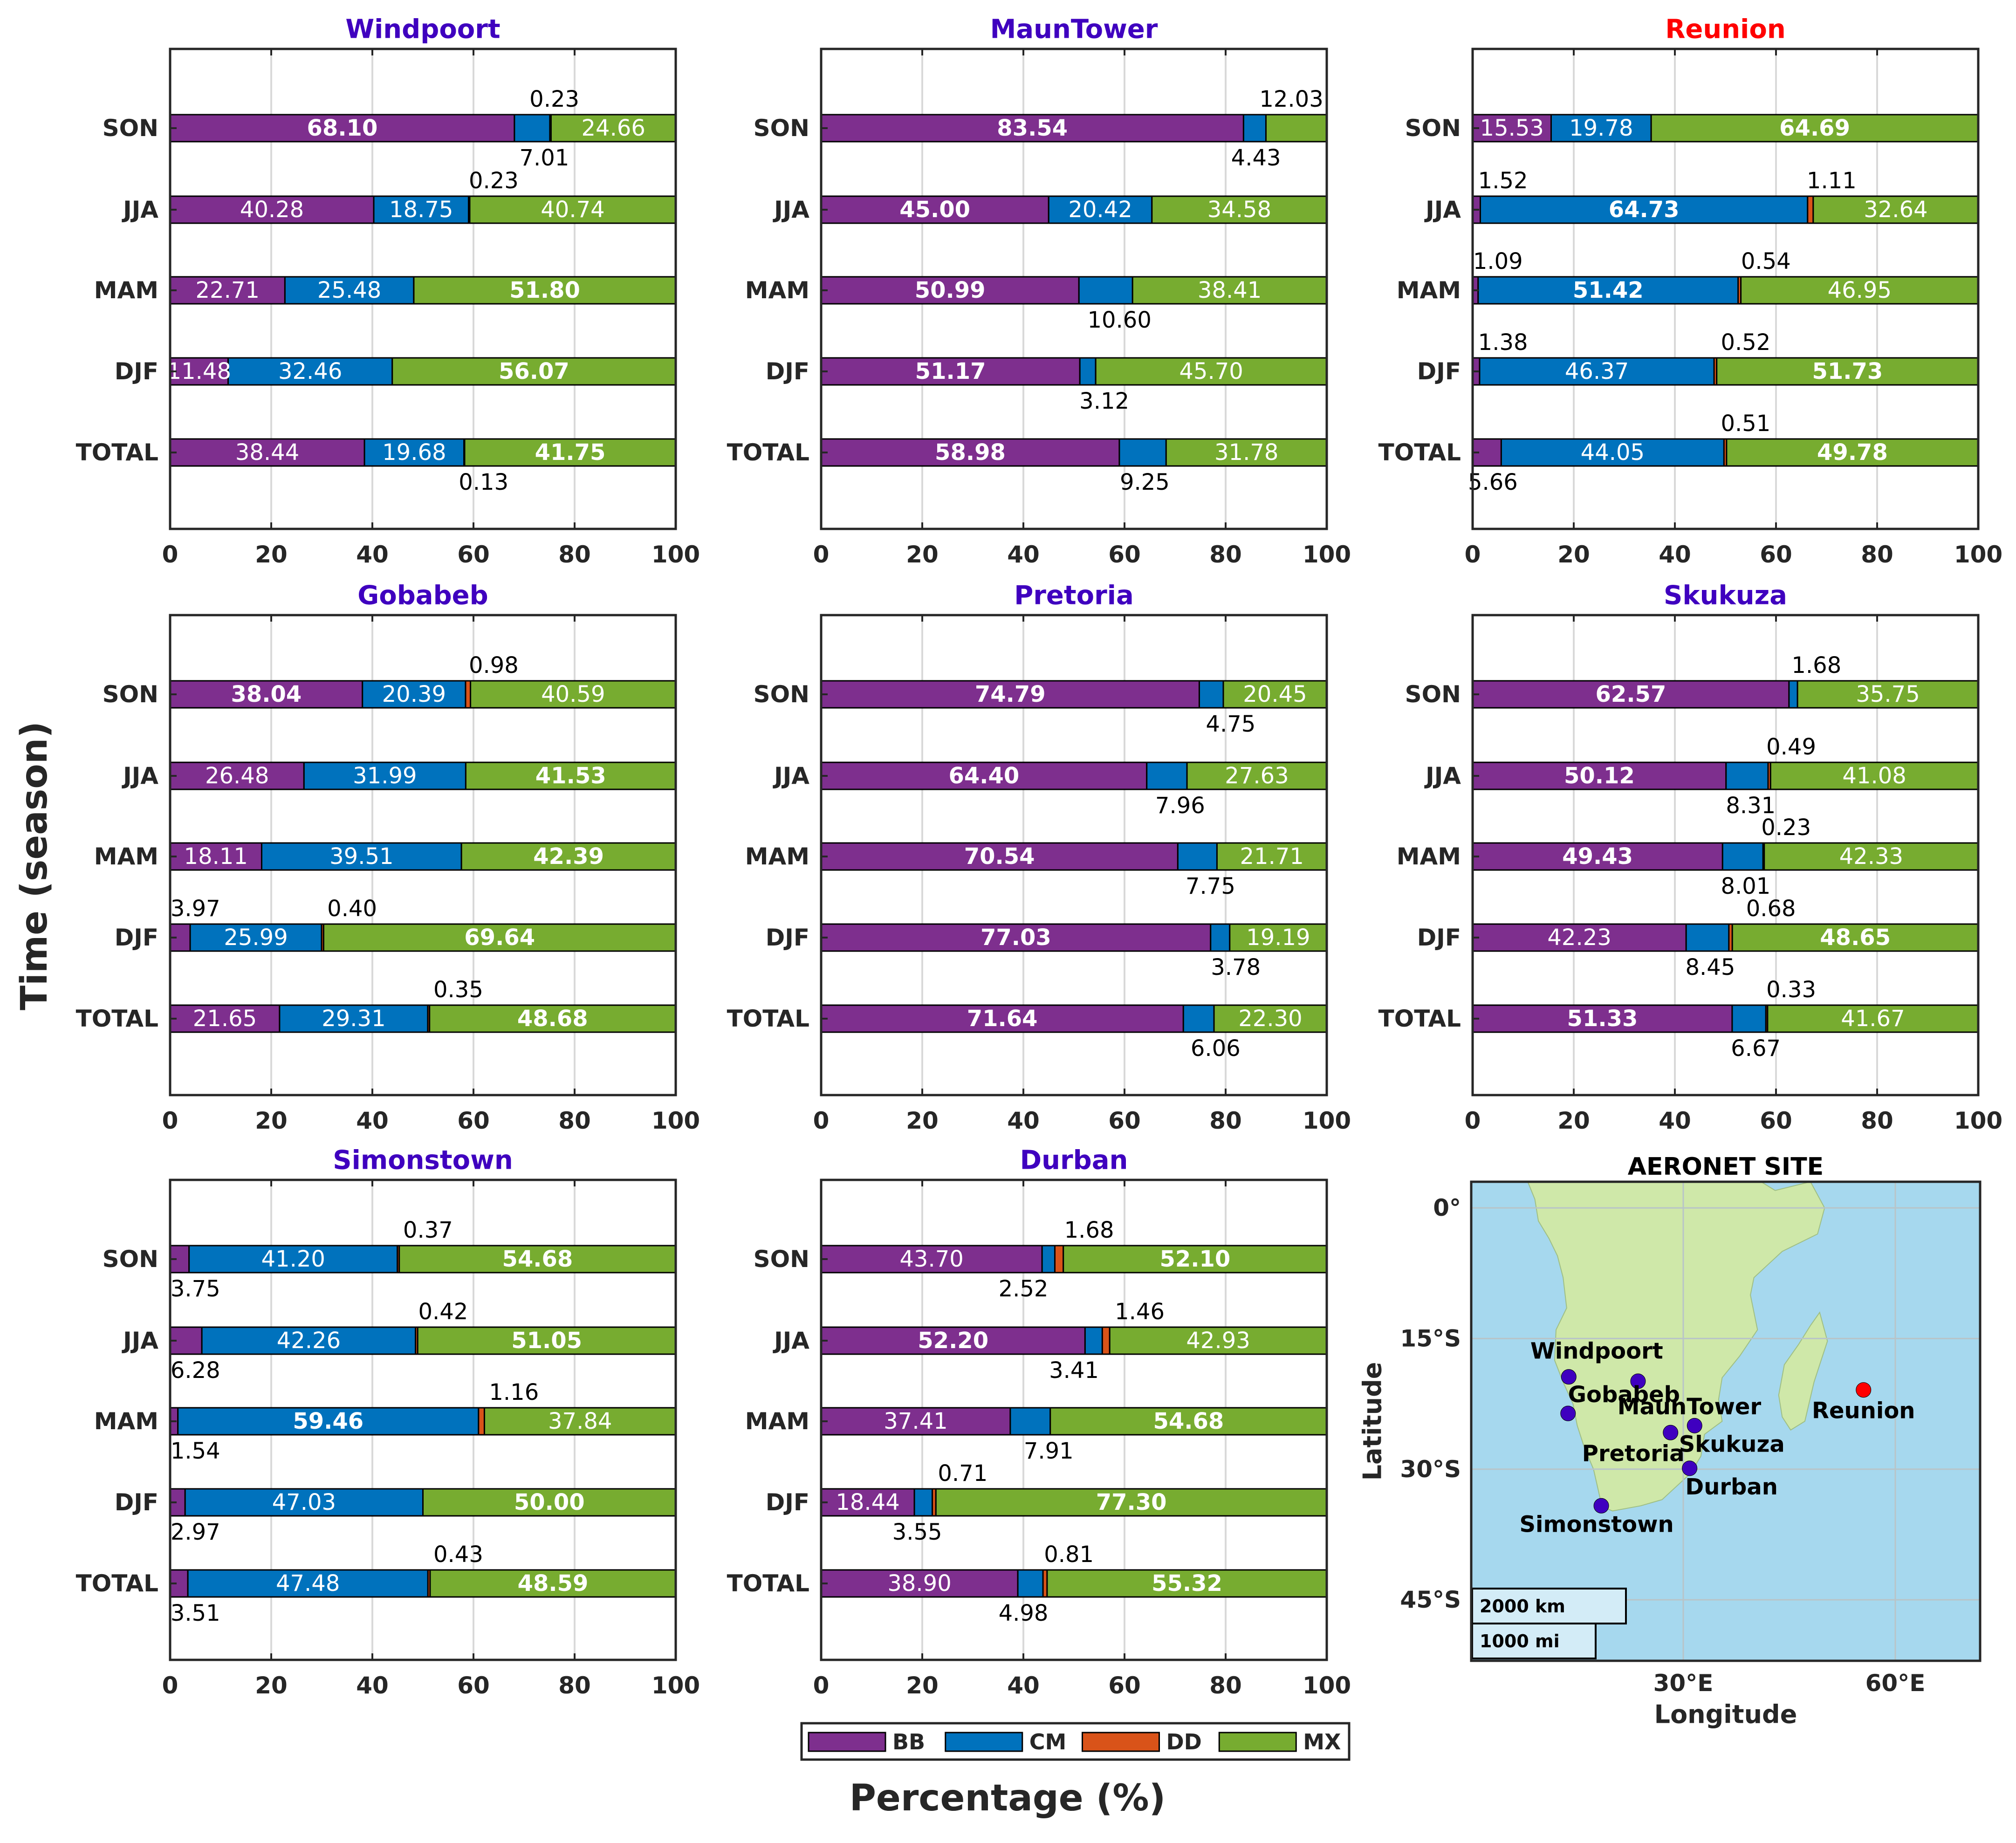 The height and width of the screenshot is (1843, 2016). Describe the element at coordinates (514, 1392) in the screenshot. I see `data-label: 1.16` at that location.